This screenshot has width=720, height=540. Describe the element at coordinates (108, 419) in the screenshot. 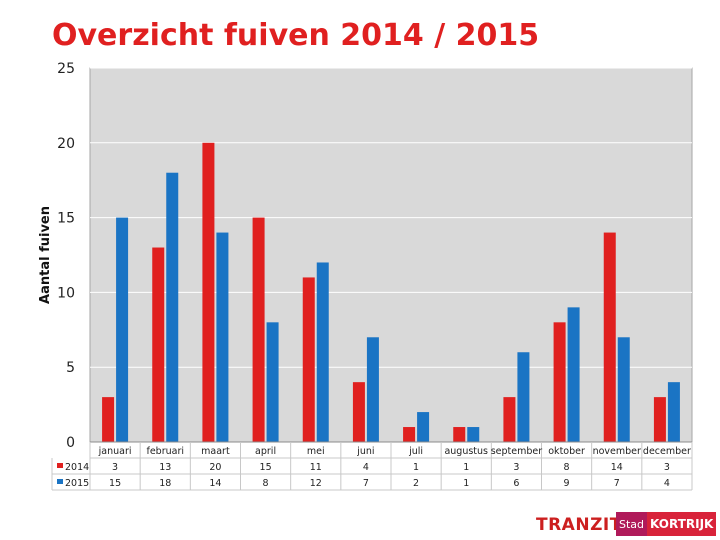

I see `bar-2014-januari` at that location.